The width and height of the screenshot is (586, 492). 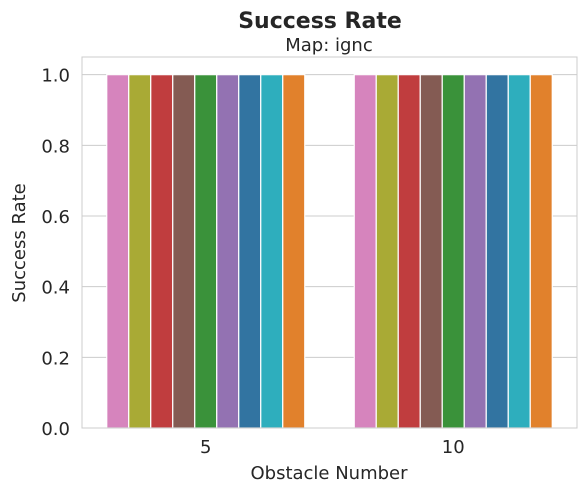 I want to click on y-tick-labels: 0.0 0.2 0.4 0.6 0.8 1.0, so click(x=55, y=253).